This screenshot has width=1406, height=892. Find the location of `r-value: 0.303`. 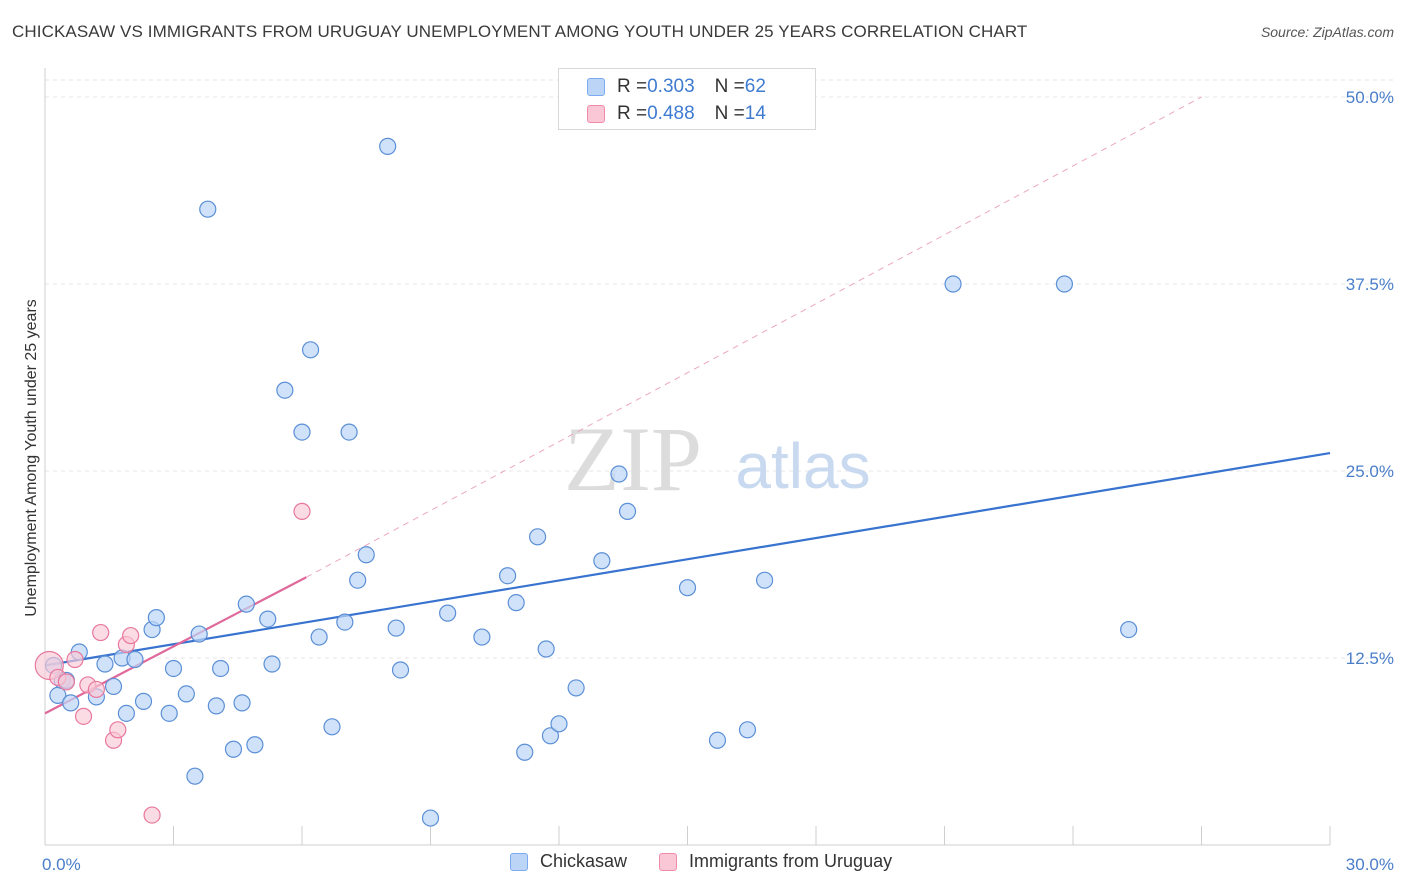

r-value: 0.303 is located at coordinates (671, 86).